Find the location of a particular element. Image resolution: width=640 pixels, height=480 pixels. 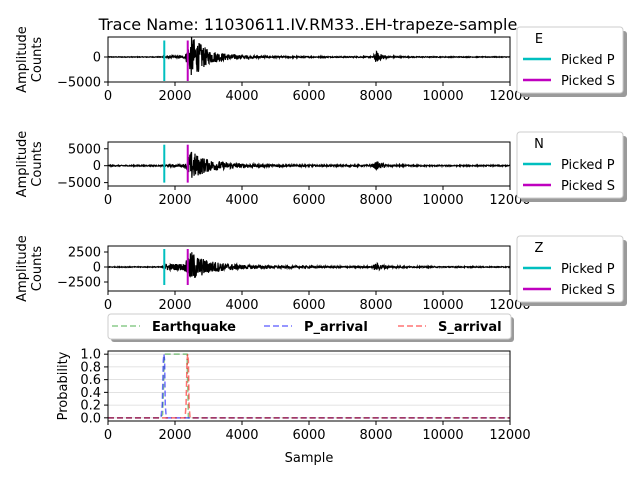

y-tick-label: 0.4 is located at coordinates (90, 393).